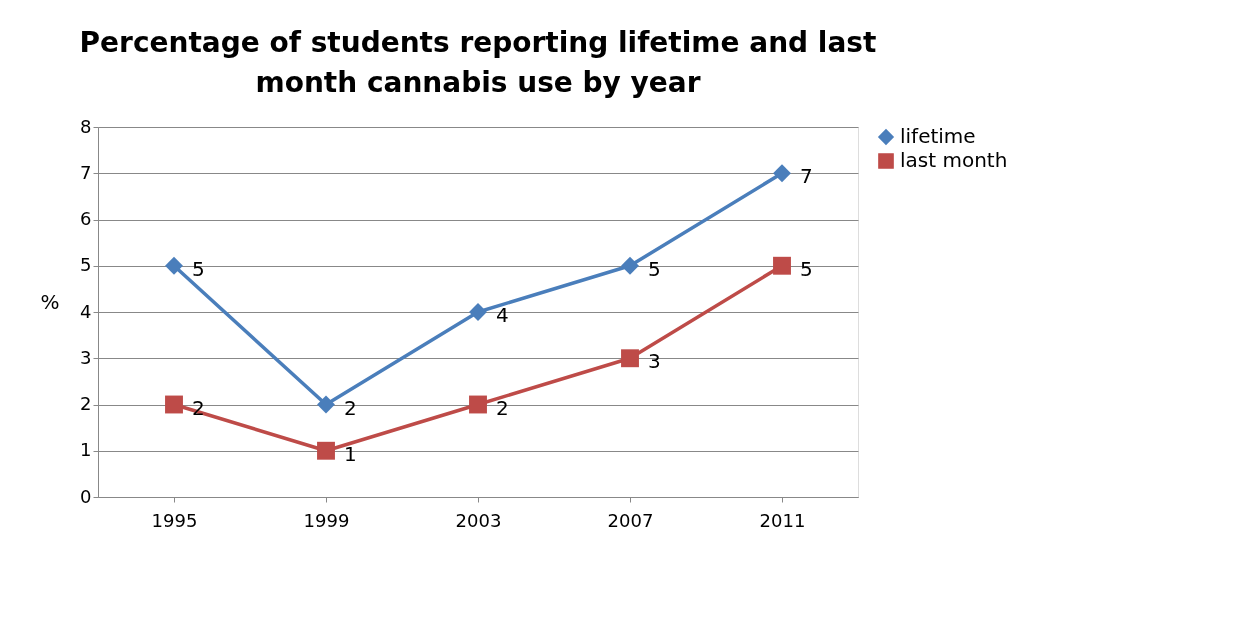 The image size is (1239, 638). I want to click on y-tick-label: 4, so click(86, 311).